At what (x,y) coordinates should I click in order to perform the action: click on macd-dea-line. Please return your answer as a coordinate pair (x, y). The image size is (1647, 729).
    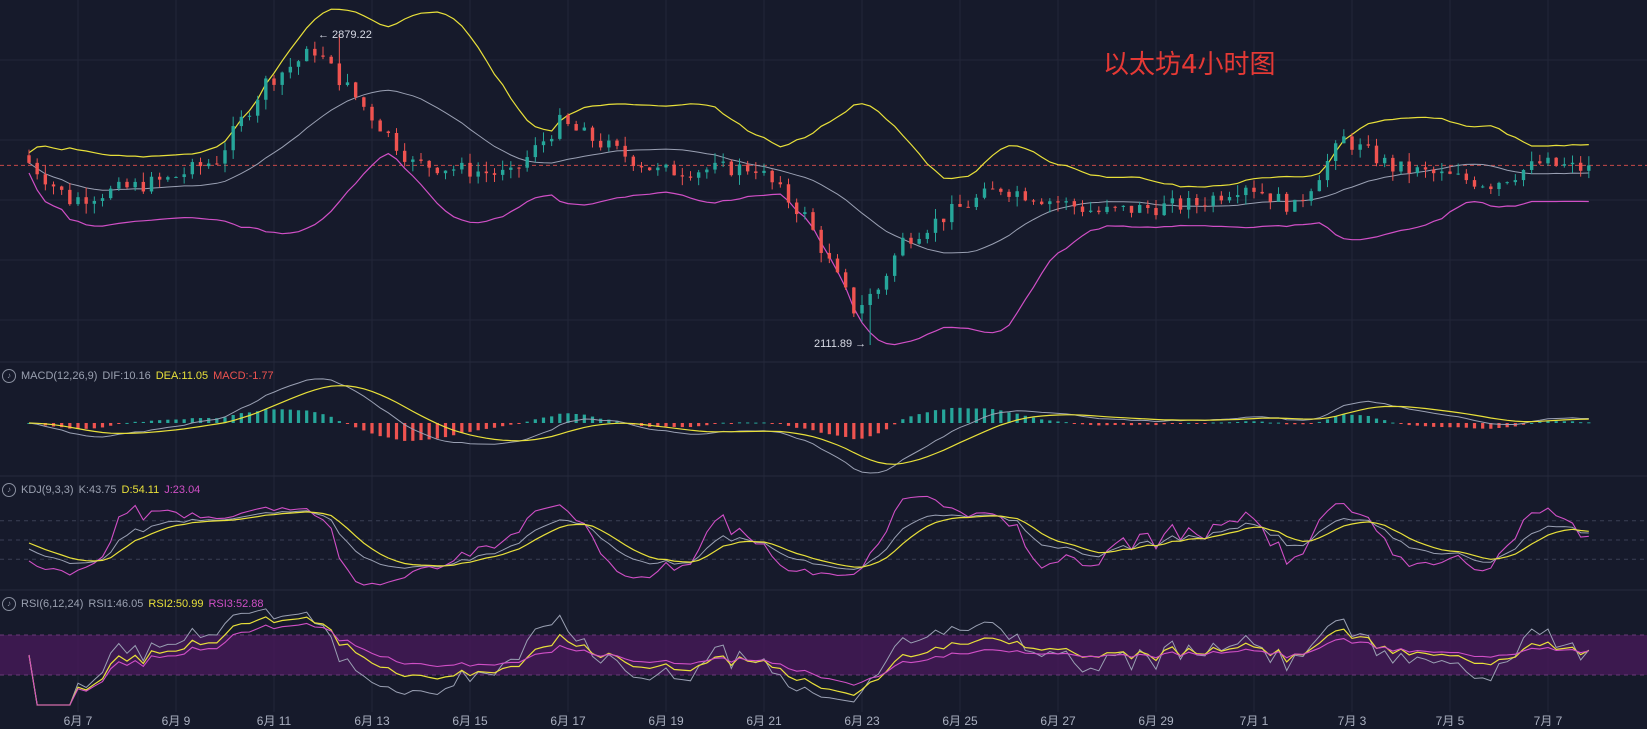
    Looking at the image, I should click on (808, 425).